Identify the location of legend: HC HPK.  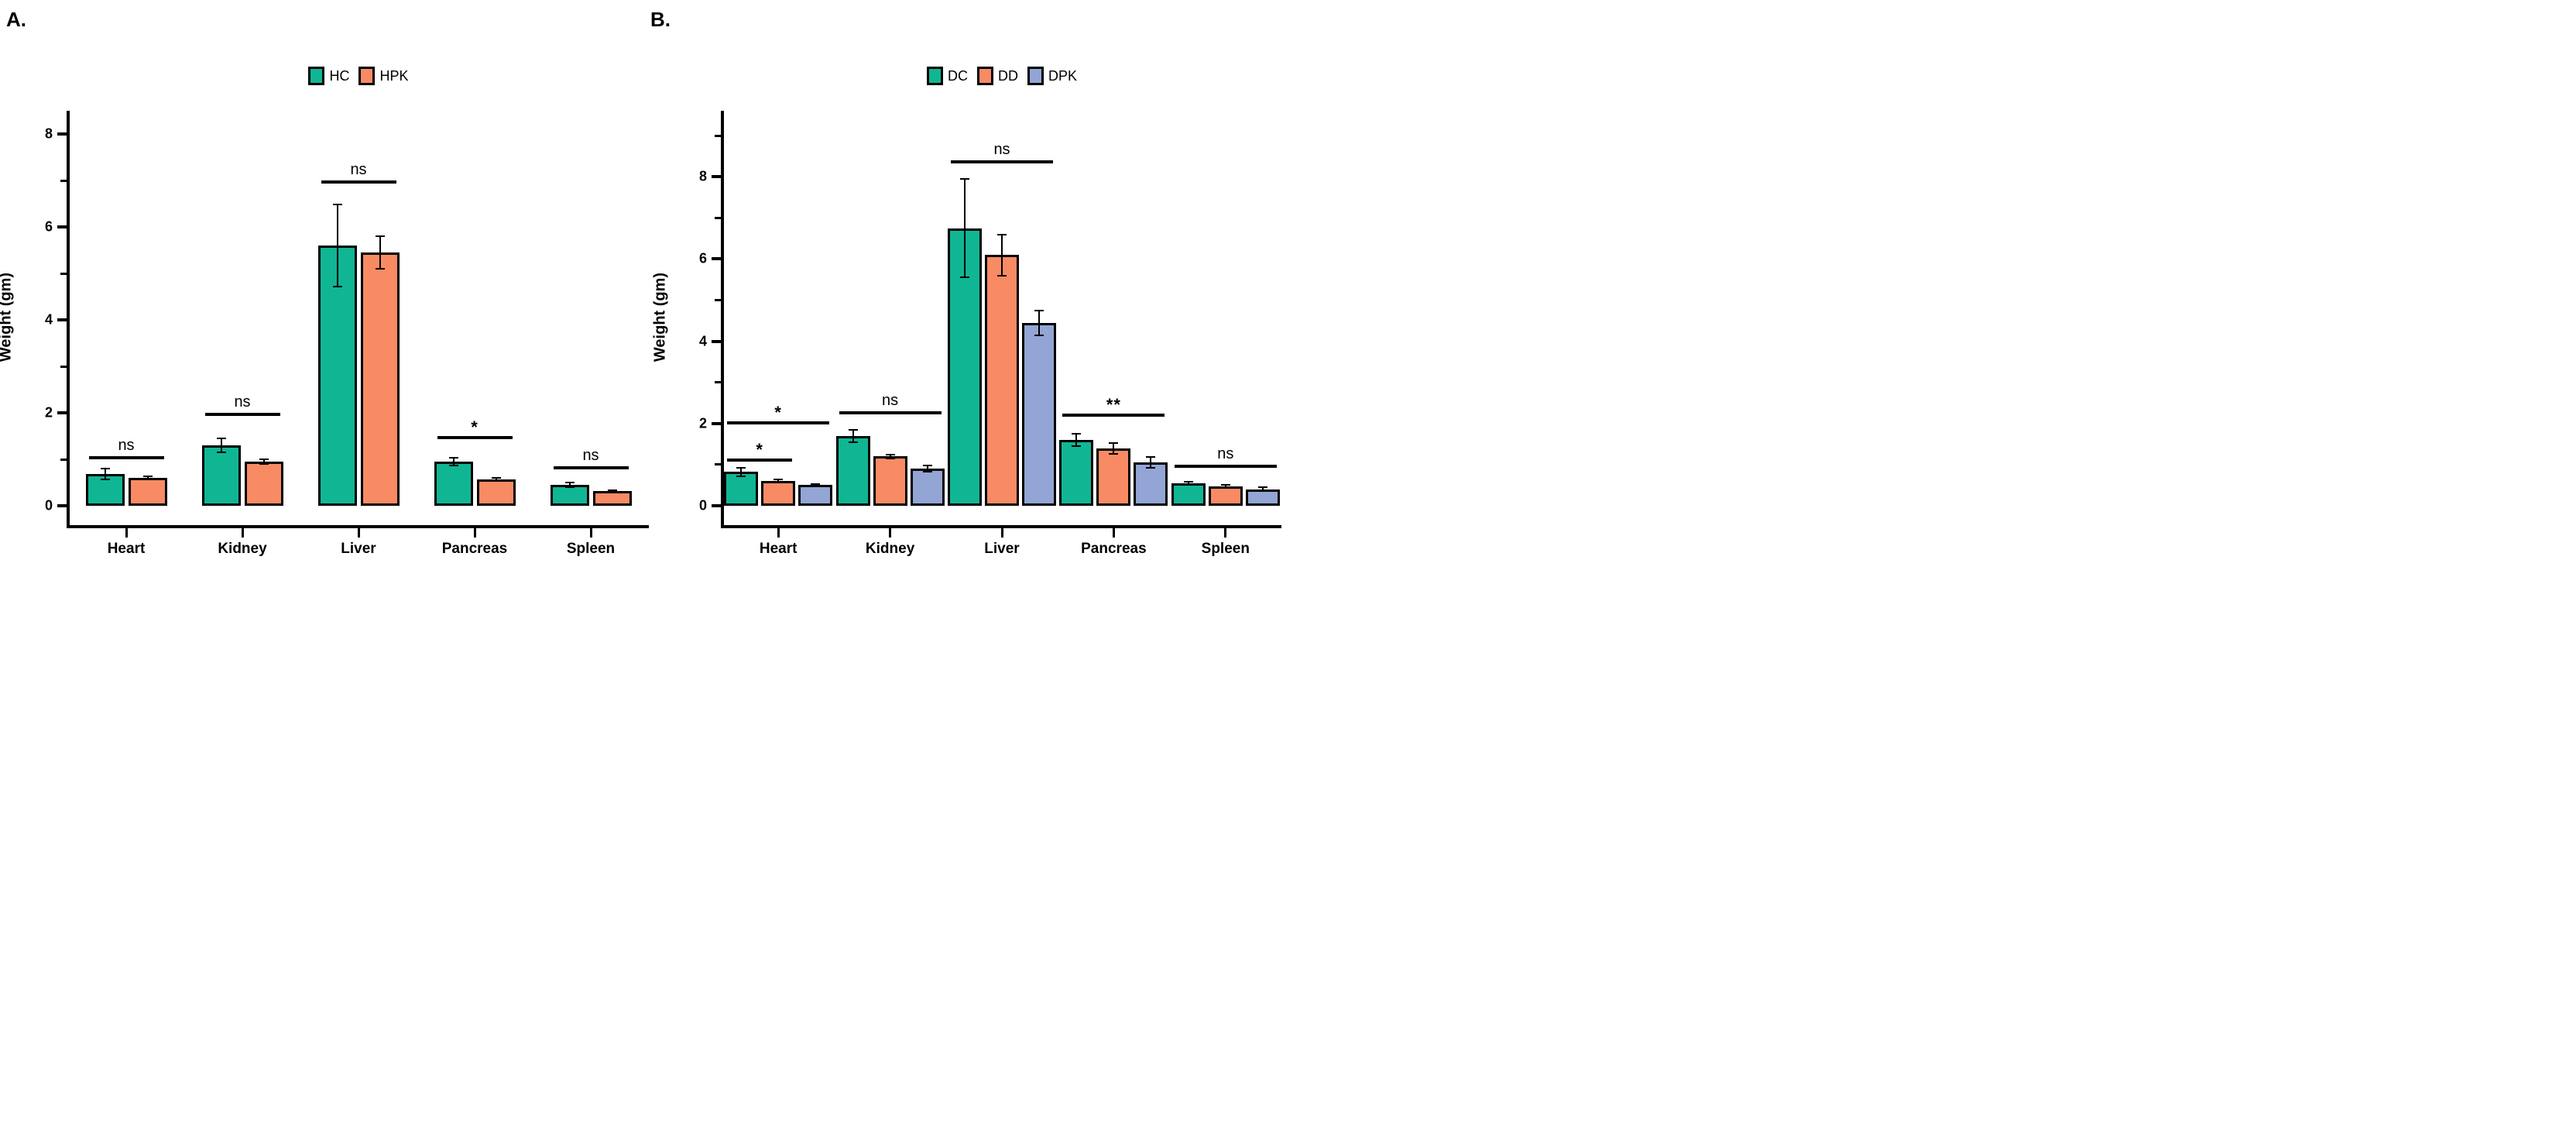
(358, 76).